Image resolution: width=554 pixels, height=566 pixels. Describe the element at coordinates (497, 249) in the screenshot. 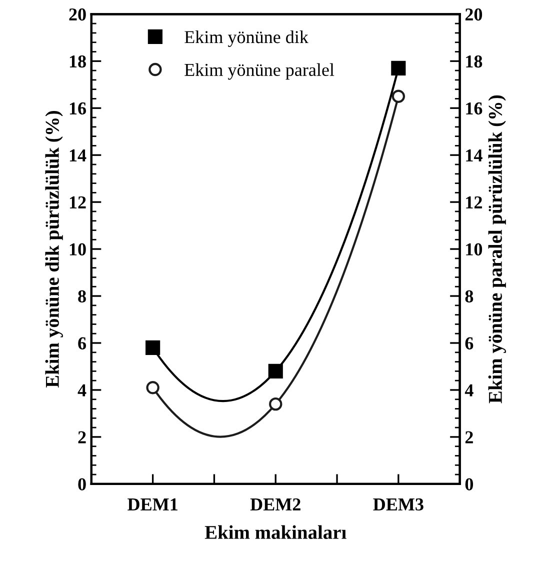

I see `y2-axis-title: Ekim yönüne paralel pürüzlülük (%)` at that location.